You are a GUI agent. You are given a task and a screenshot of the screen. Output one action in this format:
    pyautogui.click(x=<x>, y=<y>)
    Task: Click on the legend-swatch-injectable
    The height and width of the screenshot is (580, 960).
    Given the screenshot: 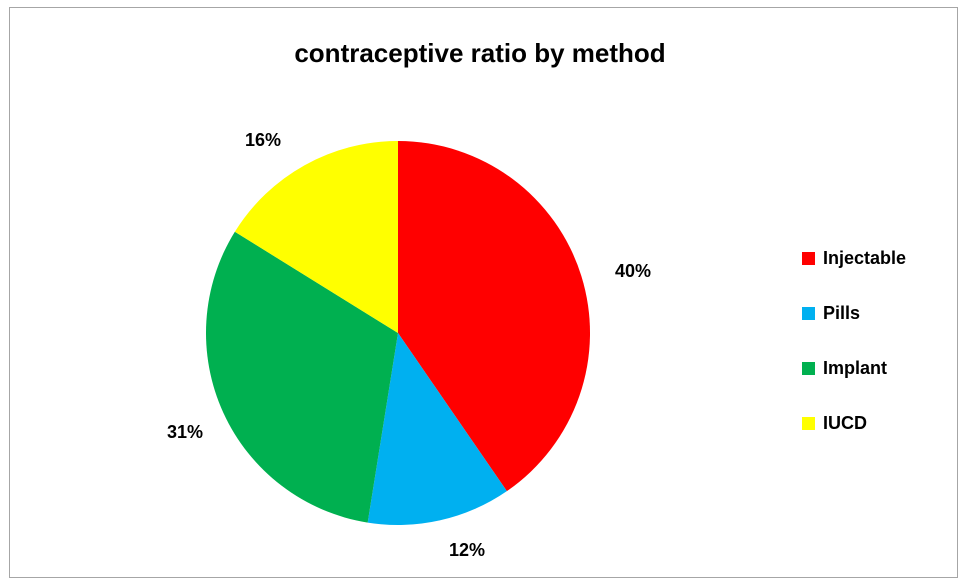 What is the action you would take?
    pyautogui.click(x=808, y=258)
    